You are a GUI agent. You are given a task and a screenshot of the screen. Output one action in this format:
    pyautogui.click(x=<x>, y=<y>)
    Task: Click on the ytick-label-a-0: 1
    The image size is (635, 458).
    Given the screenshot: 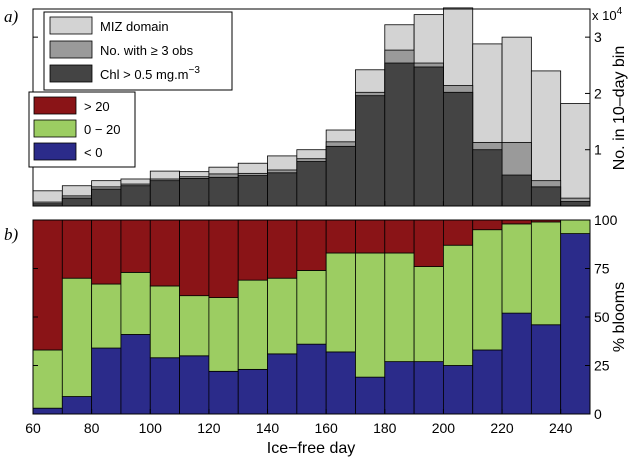 What is the action you would take?
    pyautogui.click(x=598, y=150)
    